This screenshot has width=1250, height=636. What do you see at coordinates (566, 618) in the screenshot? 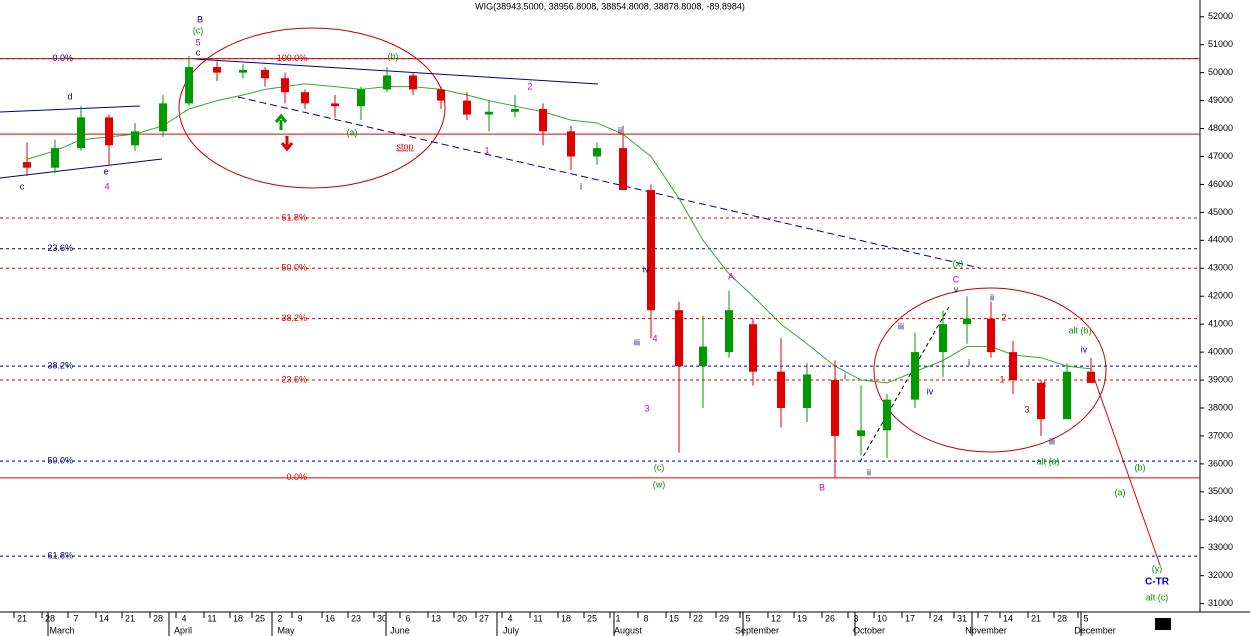
I see `x-tick-label: 18` at bounding box center [566, 618].